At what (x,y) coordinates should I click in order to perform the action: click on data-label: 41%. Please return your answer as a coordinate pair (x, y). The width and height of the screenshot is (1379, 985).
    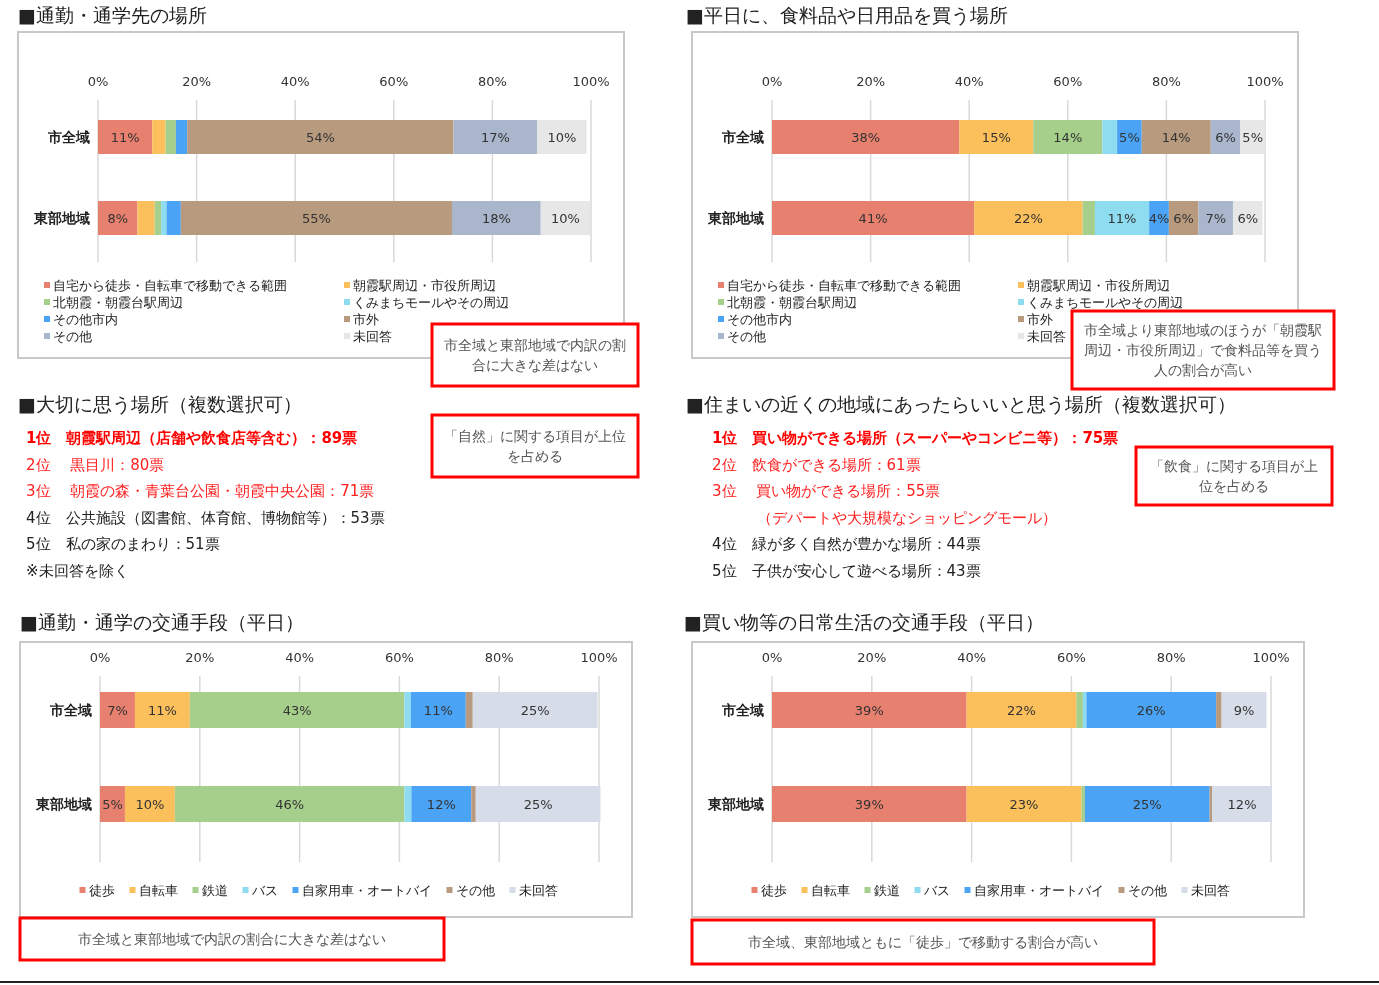
    Looking at the image, I should click on (873, 218).